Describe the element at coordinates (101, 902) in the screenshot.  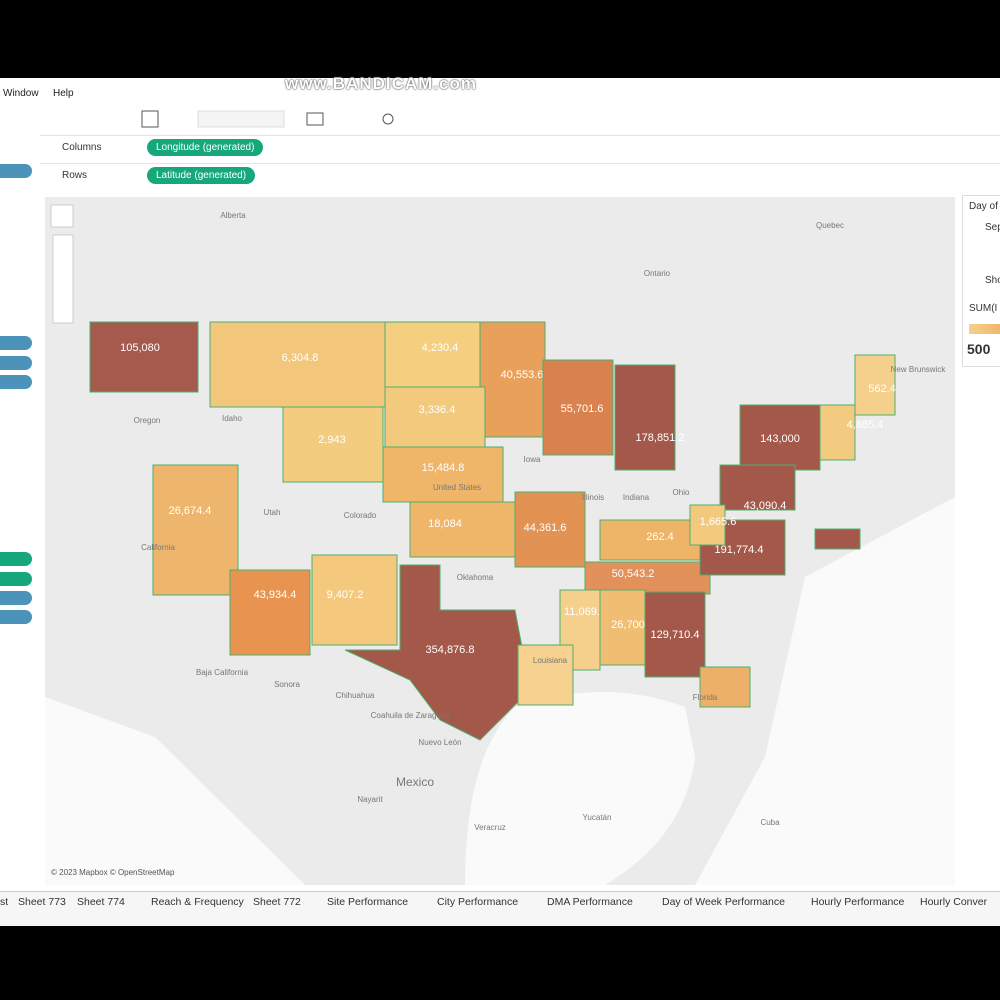
I see `sheet-tab: Sheet 774` at that location.